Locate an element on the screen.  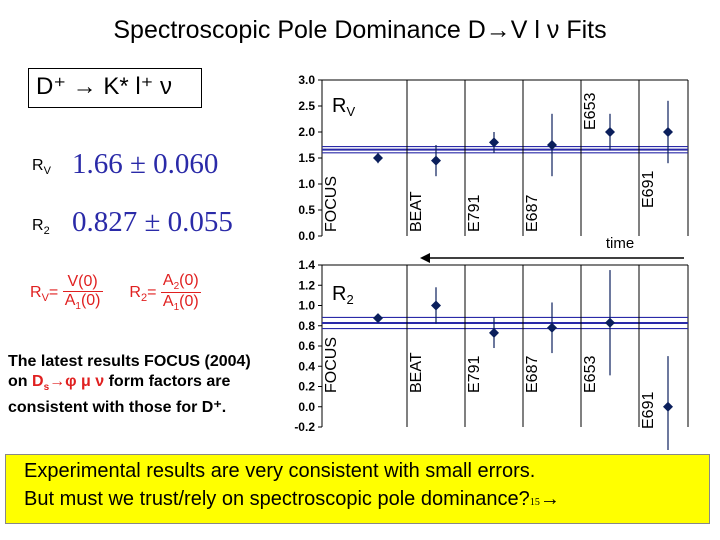
y-tick-label: 0.6 is located at coordinates (306, 346).